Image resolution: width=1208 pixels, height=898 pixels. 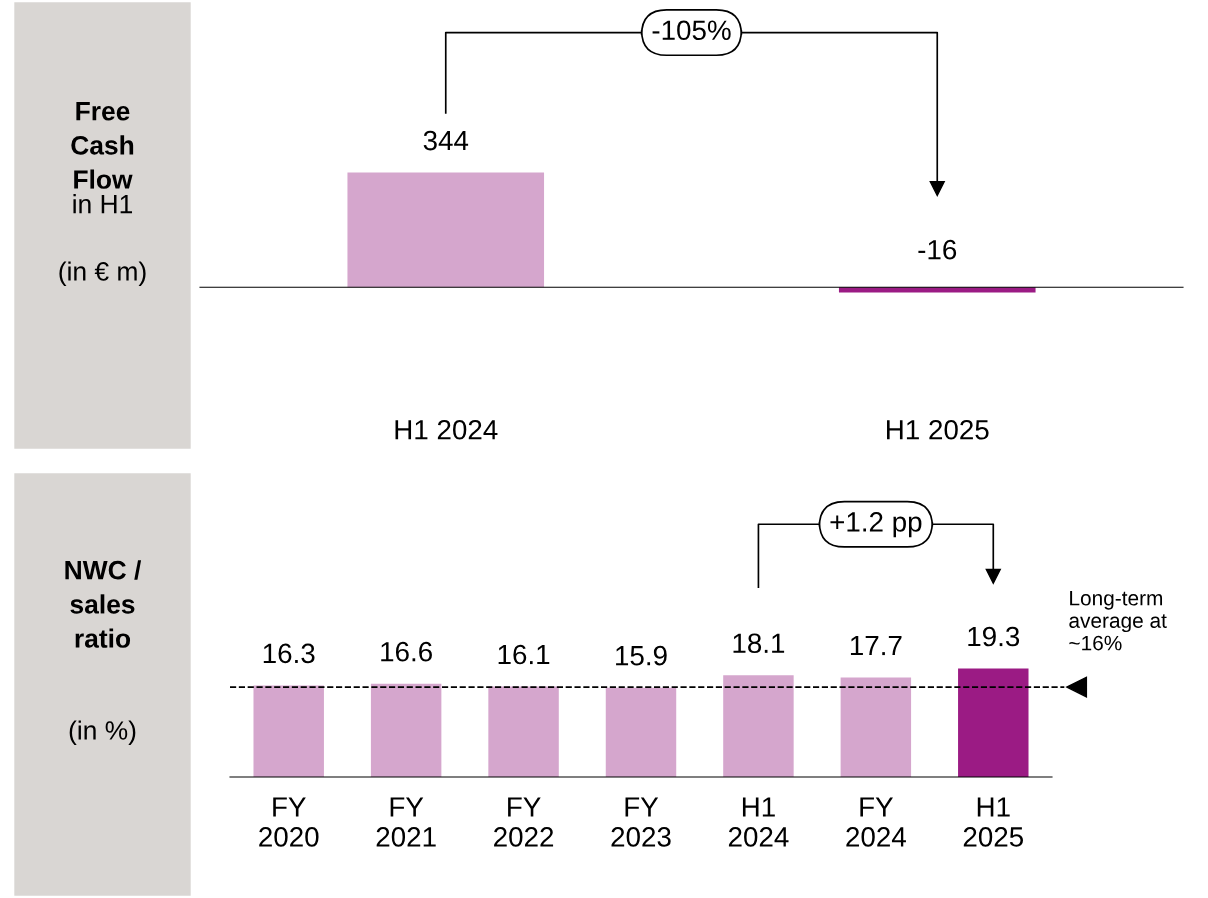 What do you see at coordinates (876, 645) in the screenshot?
I see `data-label: 17.7` at bounding box center [876, 645].